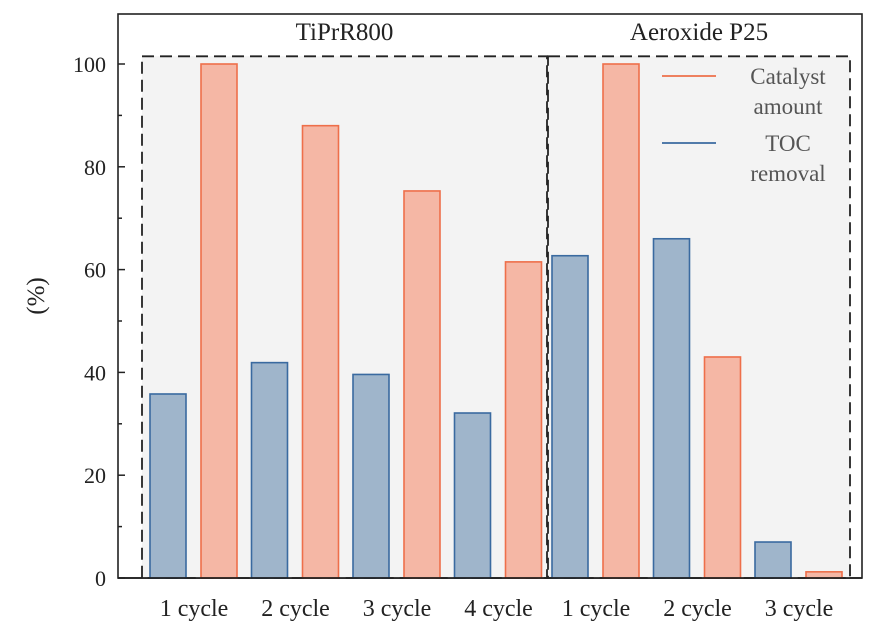 Image resolution: width=874 pixels, height=630 pixels. Describe the element at coordinates (95, 475) in the screenshot. I see `y-tick-label: 20` at that location.